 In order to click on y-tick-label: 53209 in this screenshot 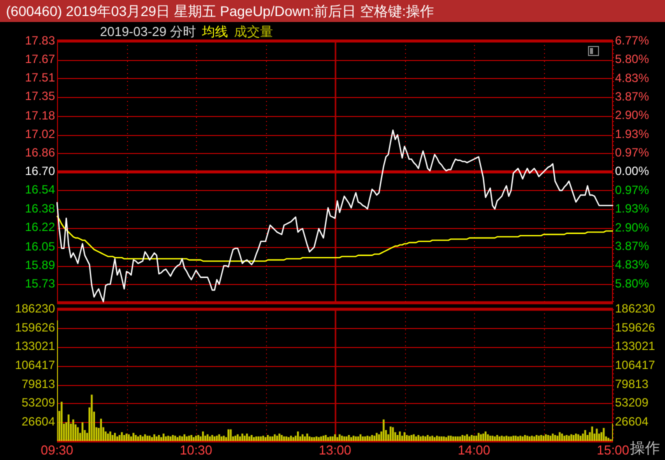, I will do `click(39, 403)`.